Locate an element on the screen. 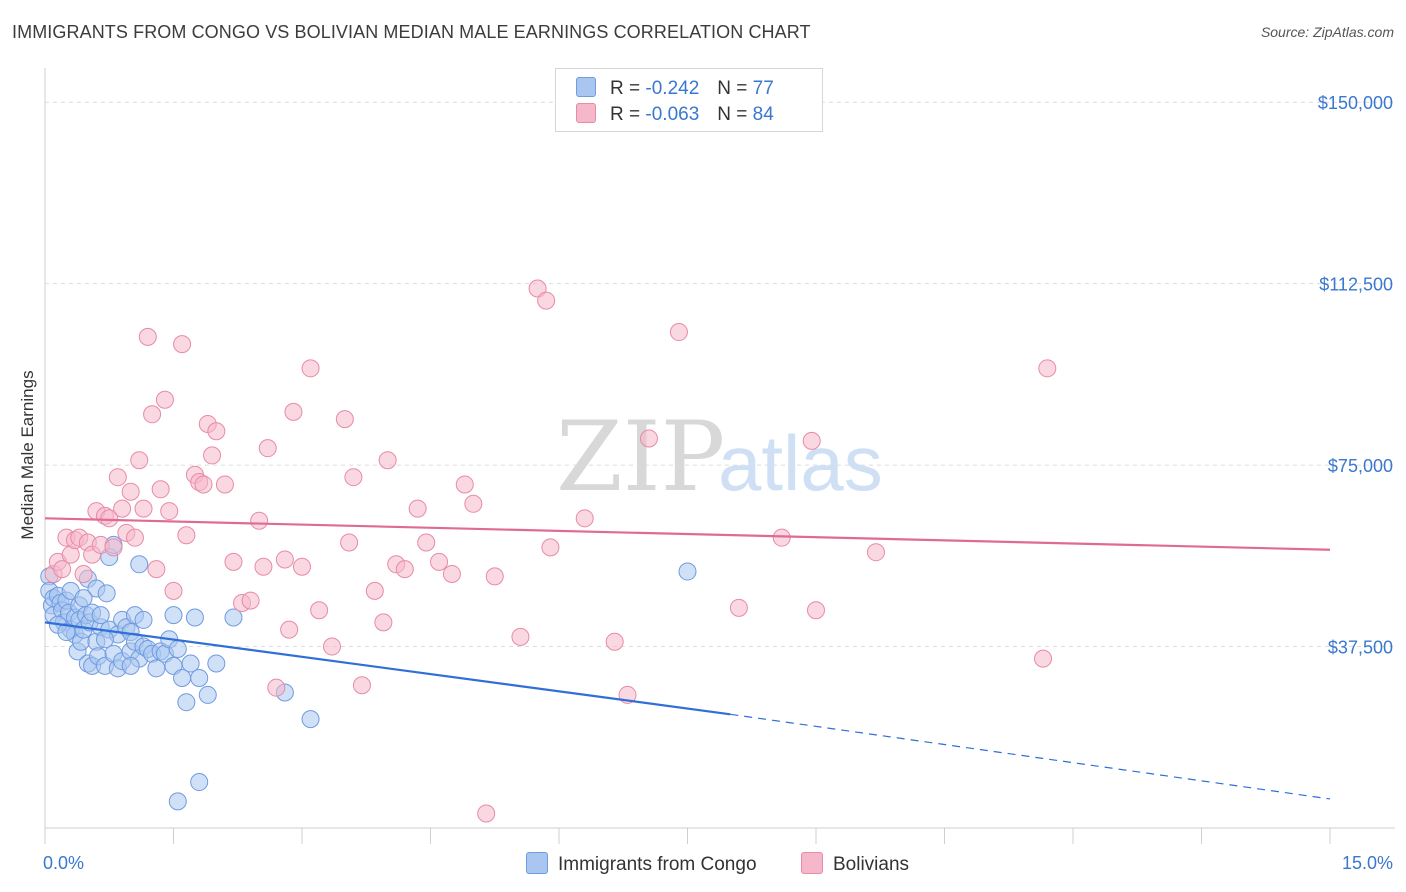  legend-n-label: N = is located at coordinates (732, 114).